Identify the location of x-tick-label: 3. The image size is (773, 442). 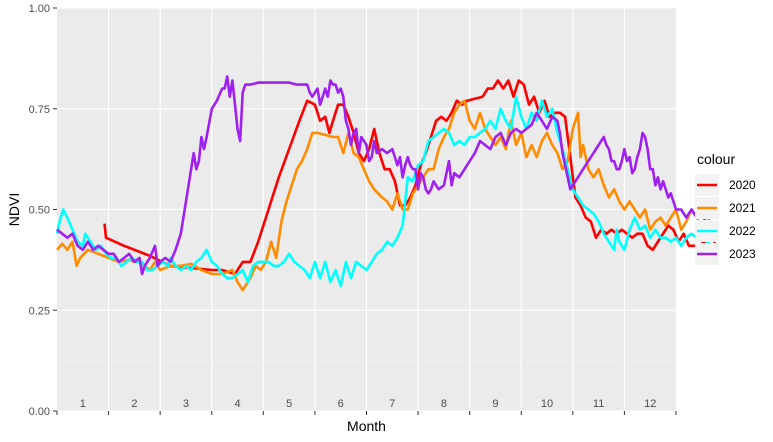
(186, 404).